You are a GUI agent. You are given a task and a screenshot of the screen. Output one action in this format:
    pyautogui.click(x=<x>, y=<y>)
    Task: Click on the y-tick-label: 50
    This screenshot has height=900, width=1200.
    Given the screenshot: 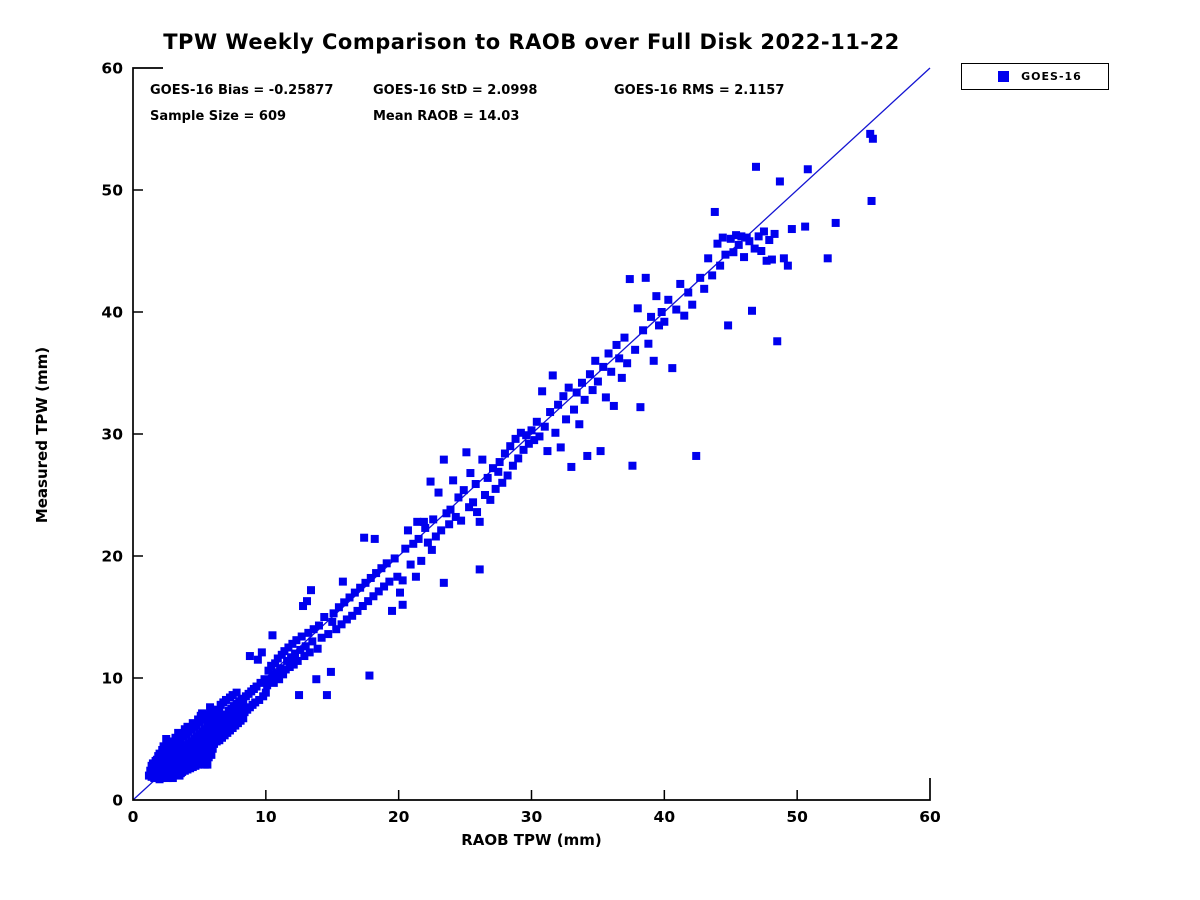 What is the action you would take?
    pyautogui.click(x=112, y=191)
    